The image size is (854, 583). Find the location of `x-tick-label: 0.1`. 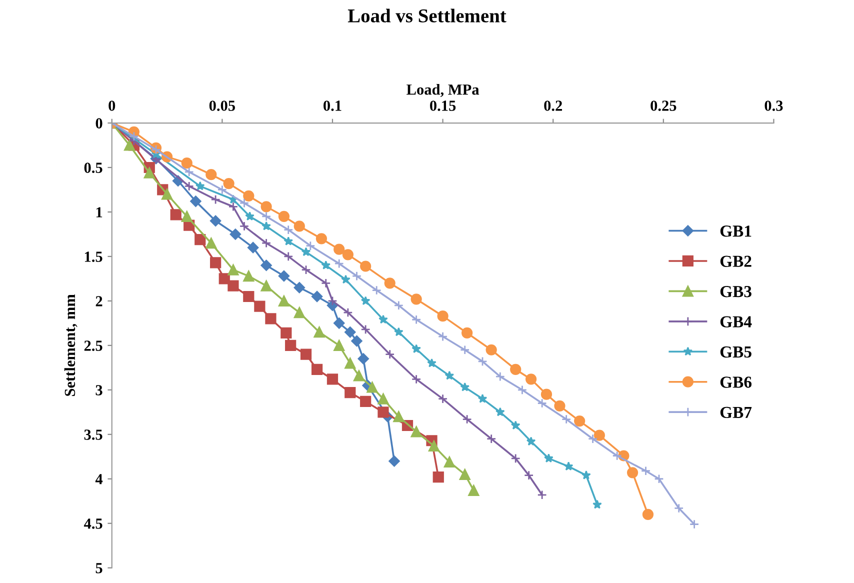

x-tick-label: 0.1 is located at coordinates (333, 105).